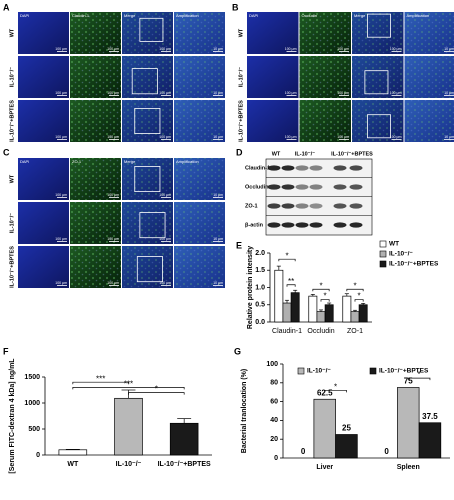  What do you see at coordinates (260, 270) in the screenshot?
I see `y-tick-label: 1.5` at bounding box center [260, 270].